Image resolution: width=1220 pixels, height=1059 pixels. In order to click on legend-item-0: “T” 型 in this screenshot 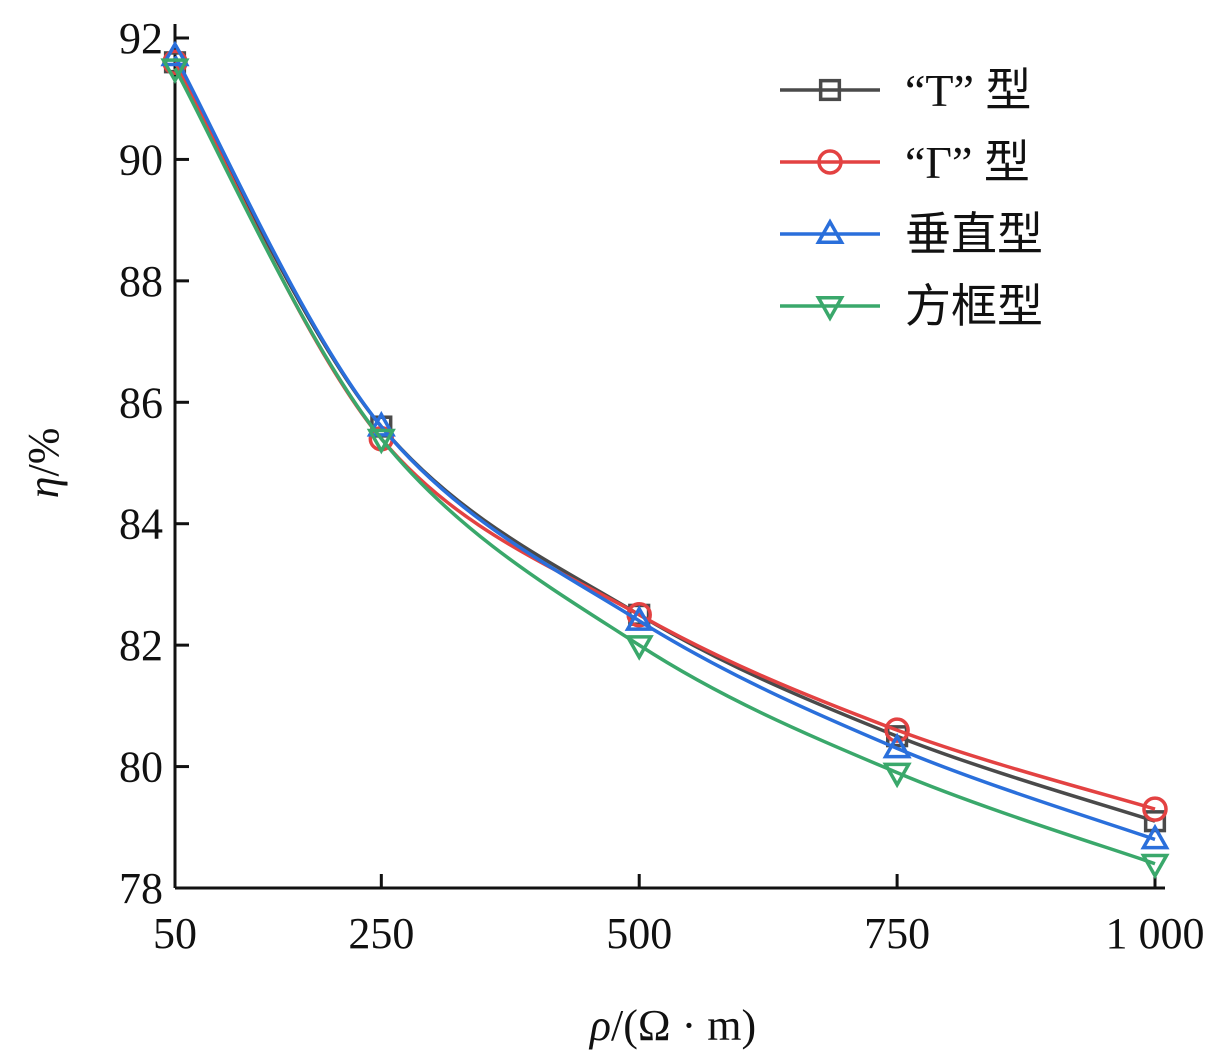, I will do `click(905, 90)`.